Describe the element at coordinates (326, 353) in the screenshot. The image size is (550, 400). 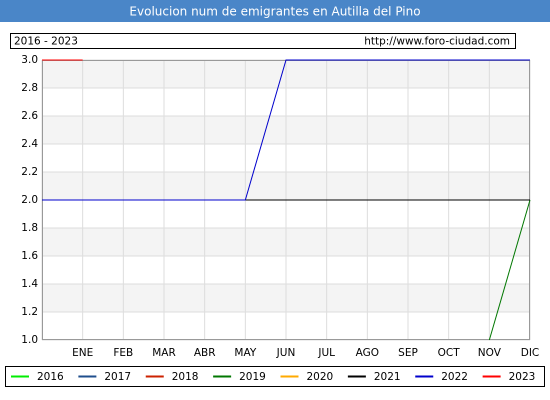
I see `x-tick-label: JUL` at that location.